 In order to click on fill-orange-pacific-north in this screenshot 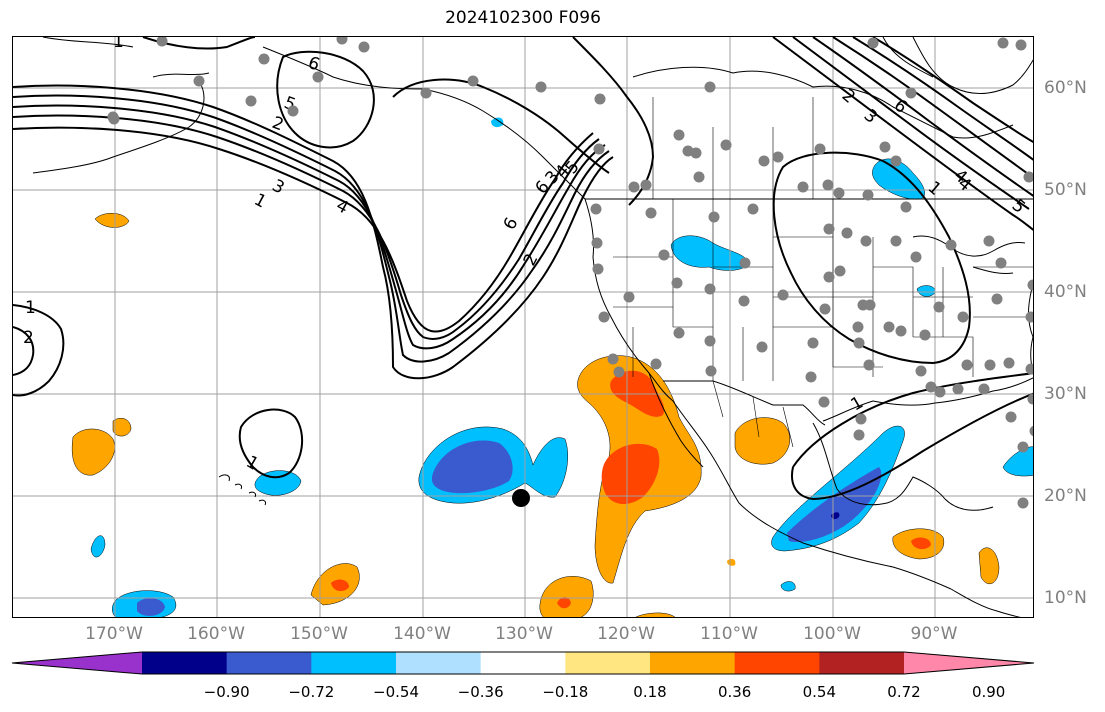, I will do `click(112, 220)`.